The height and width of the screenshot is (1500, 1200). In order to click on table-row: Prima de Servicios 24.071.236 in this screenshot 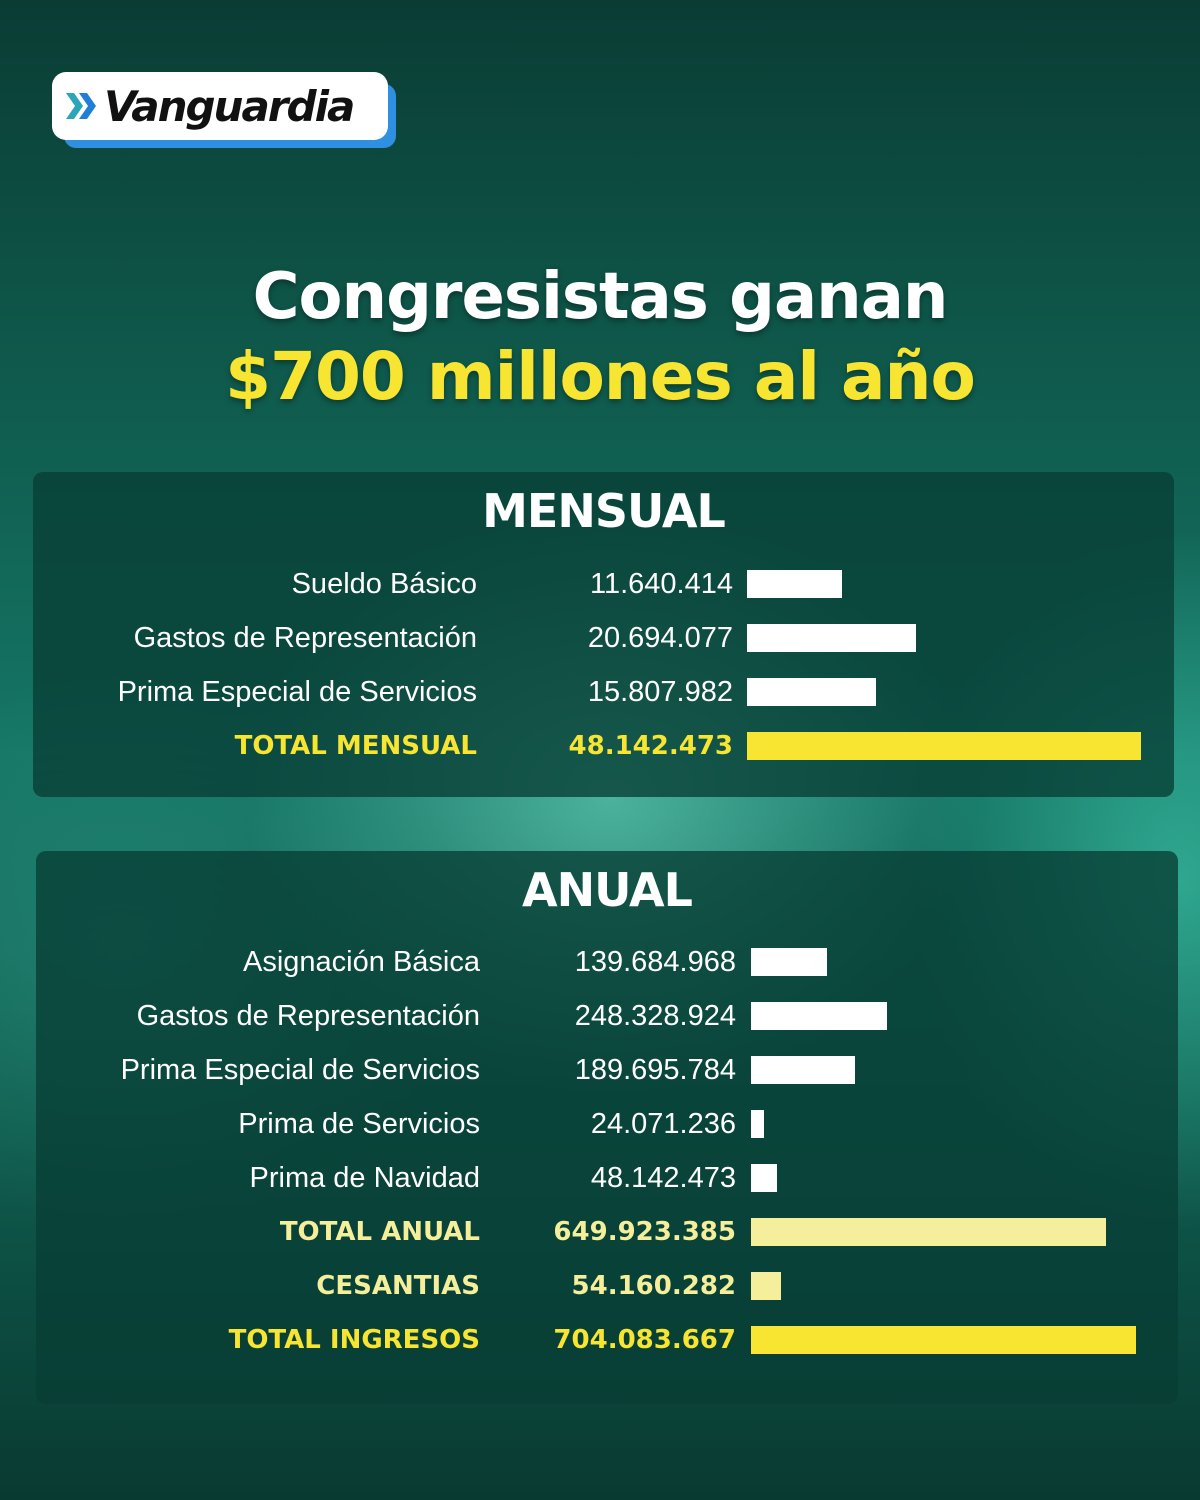, I will do `click(607, 1124)`.